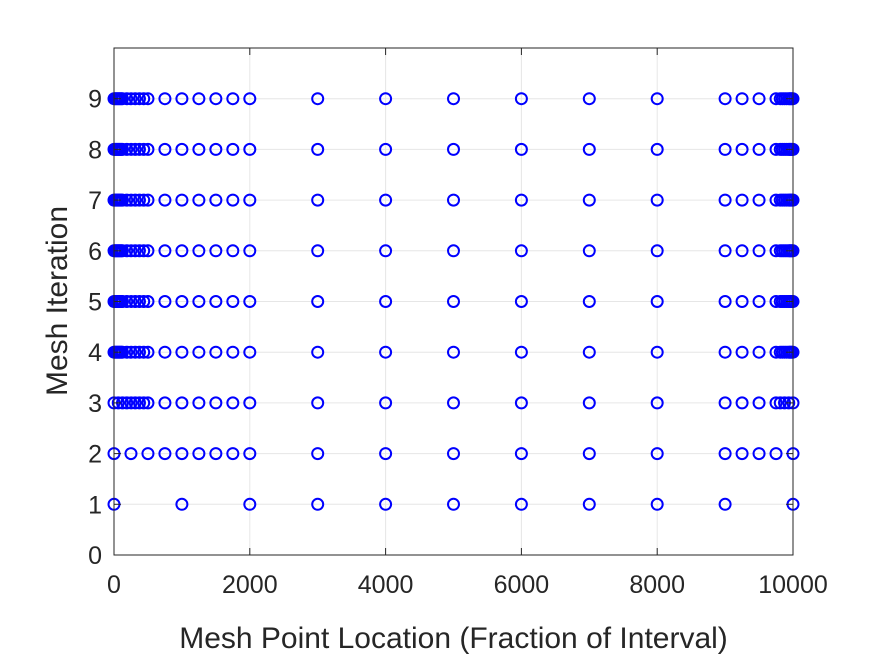  I want to click on x-tick-label: 8000, so click(657, 585).